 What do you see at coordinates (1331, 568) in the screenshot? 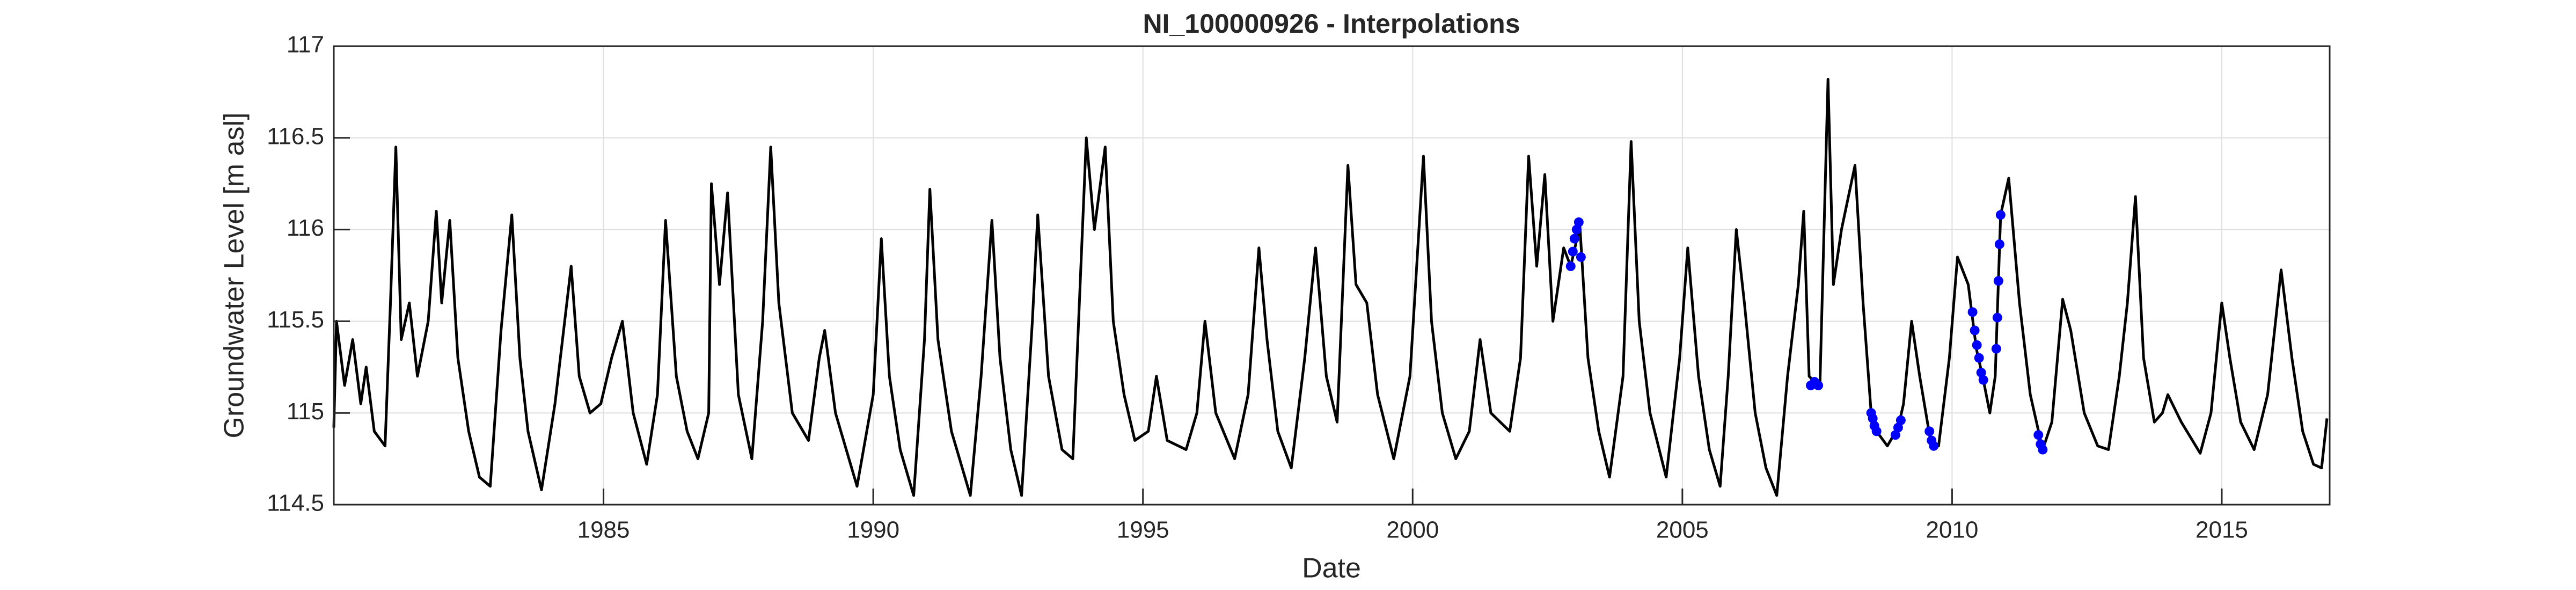
I see `x-axis-label: Date` at bounding box center [1331, 568].